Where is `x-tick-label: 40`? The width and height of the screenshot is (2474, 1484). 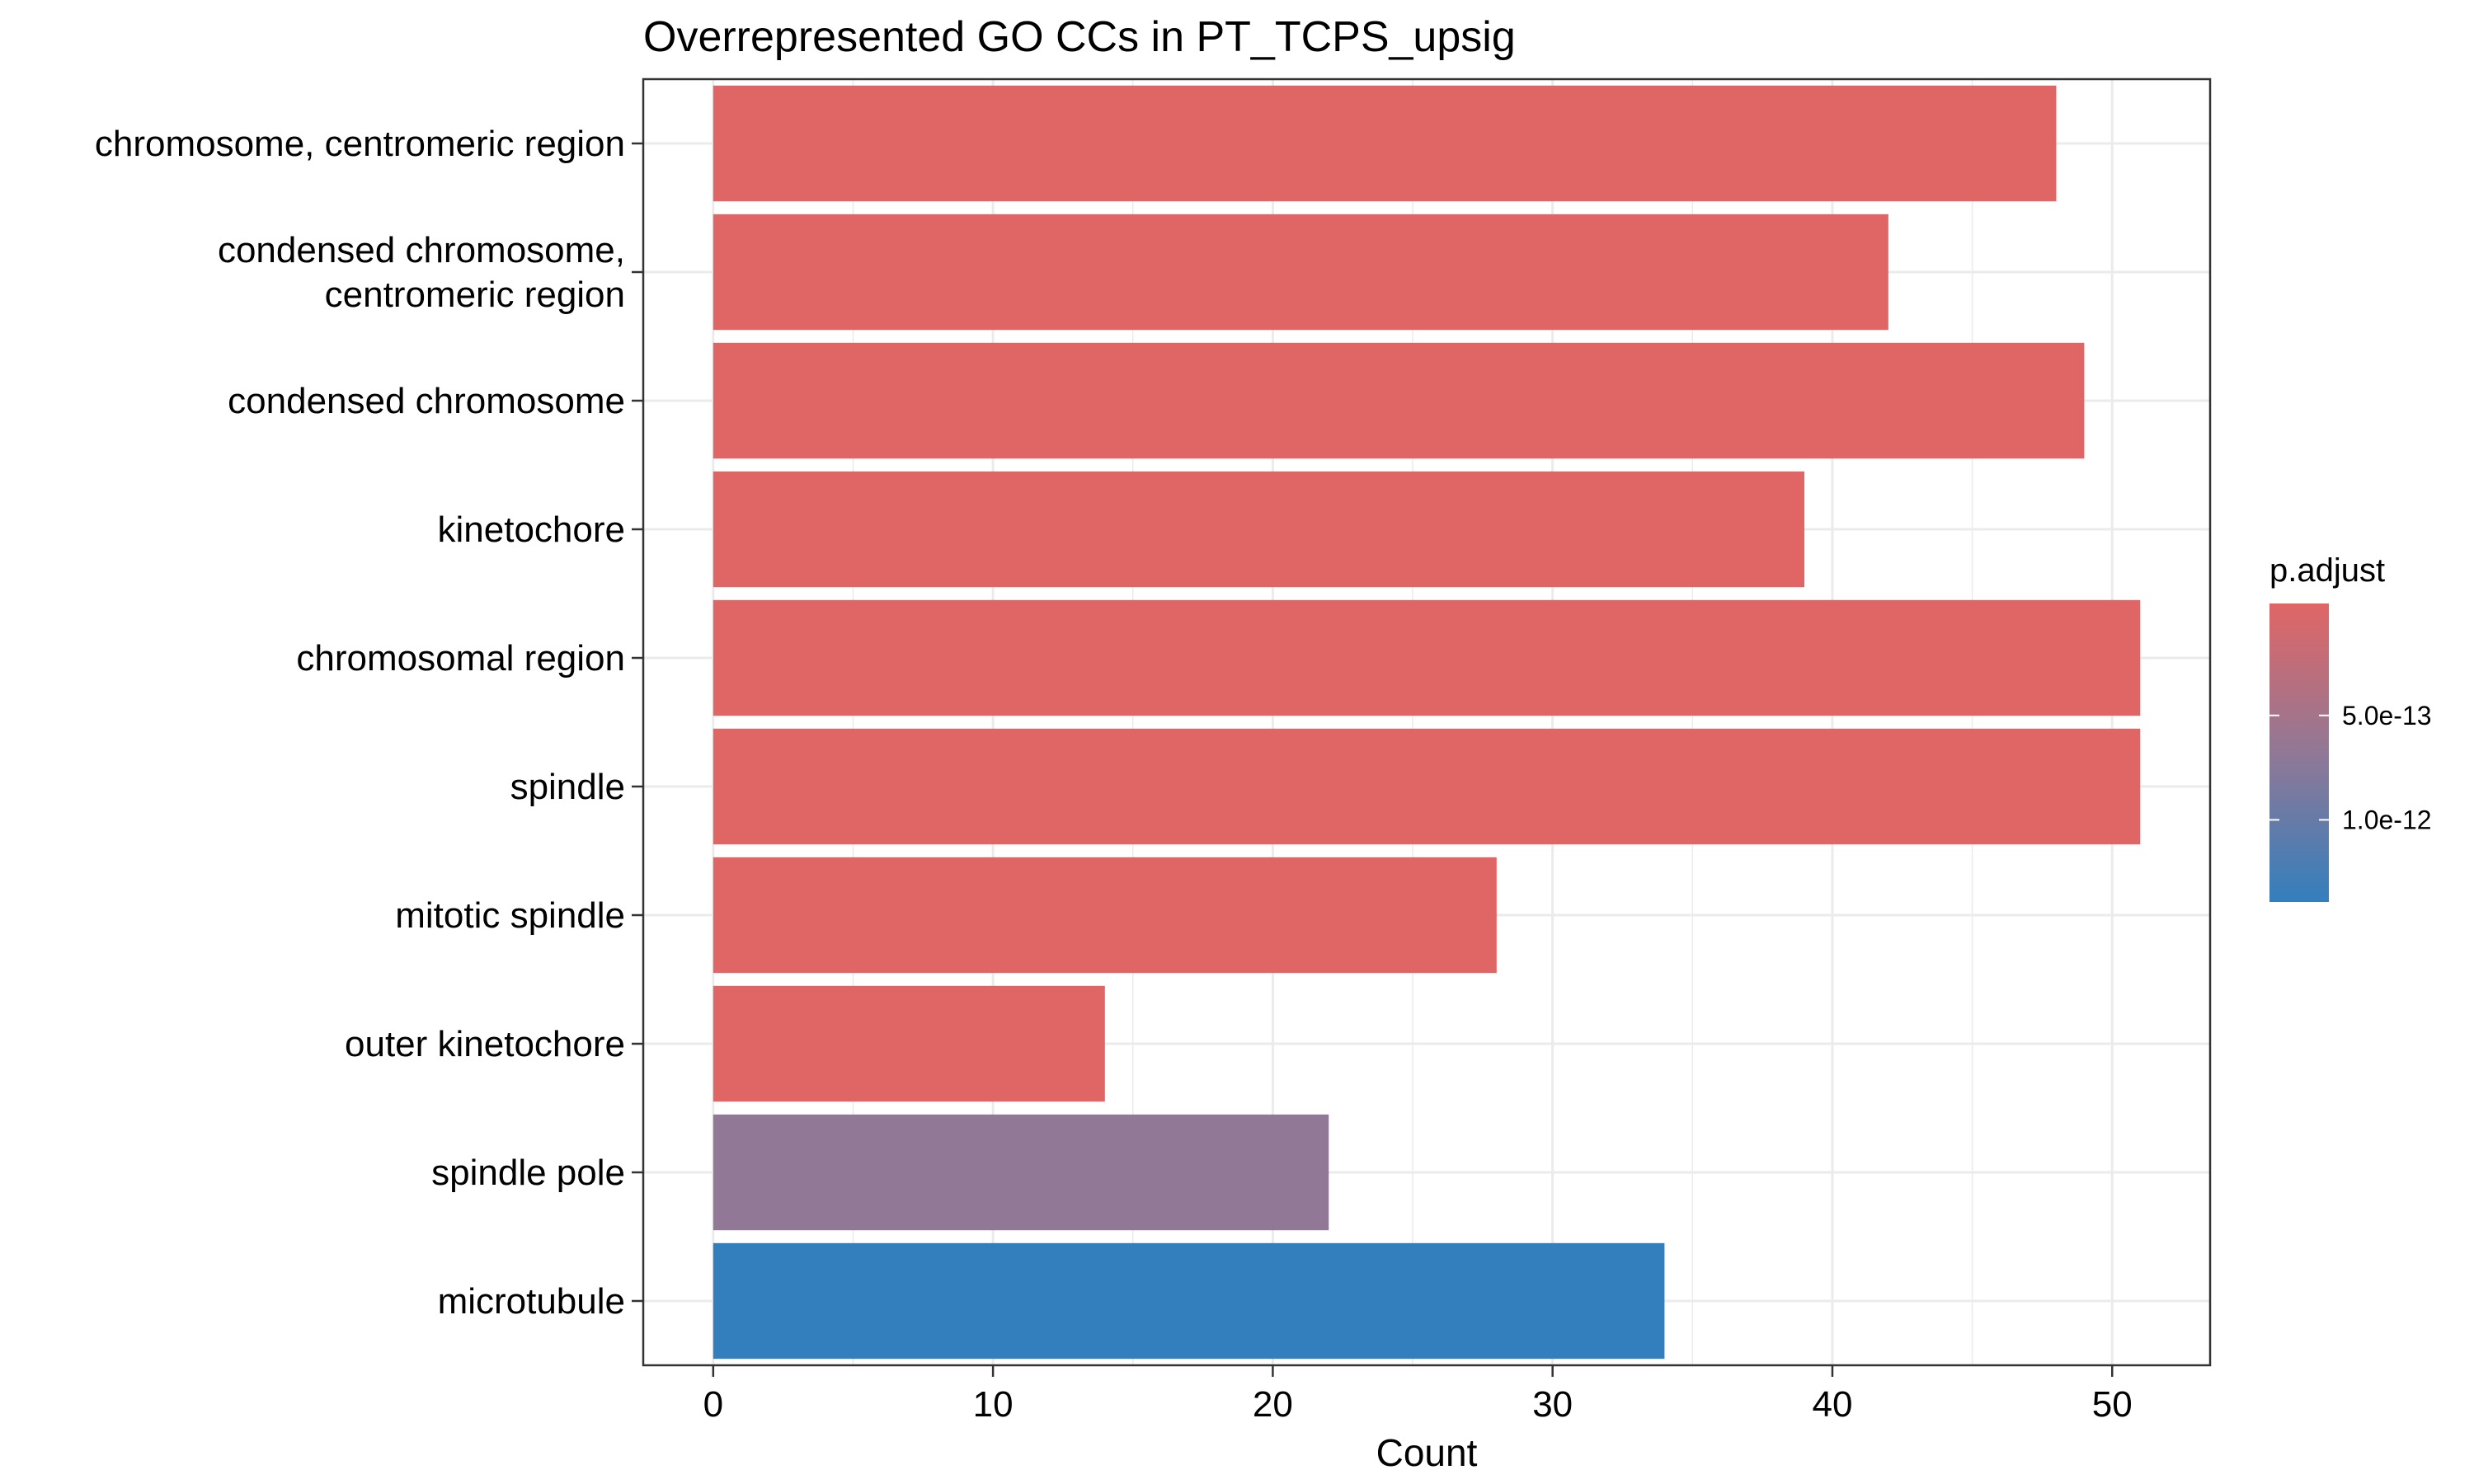
x-tick-label: 40 is located at coordinates (1832, 1404).